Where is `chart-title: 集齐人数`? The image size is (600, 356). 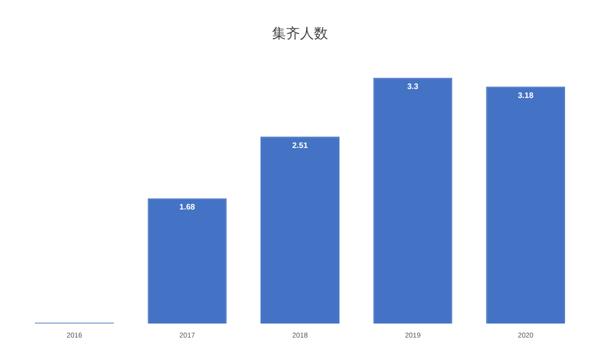
chart-title: 集齐人数 is located at coordinates (300, 34).